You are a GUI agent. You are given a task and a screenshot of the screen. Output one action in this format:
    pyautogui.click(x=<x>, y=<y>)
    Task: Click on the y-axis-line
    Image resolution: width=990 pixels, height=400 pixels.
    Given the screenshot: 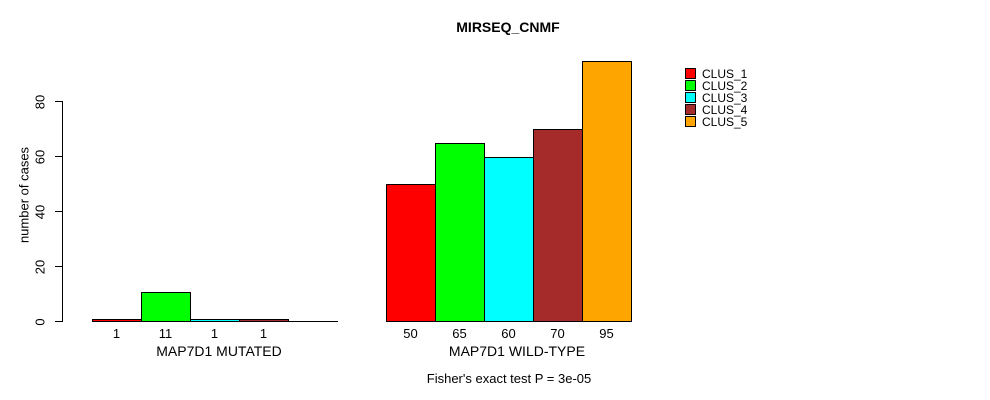 What is the action you would take?
    pyautogui.click(x=62, y=211)
    